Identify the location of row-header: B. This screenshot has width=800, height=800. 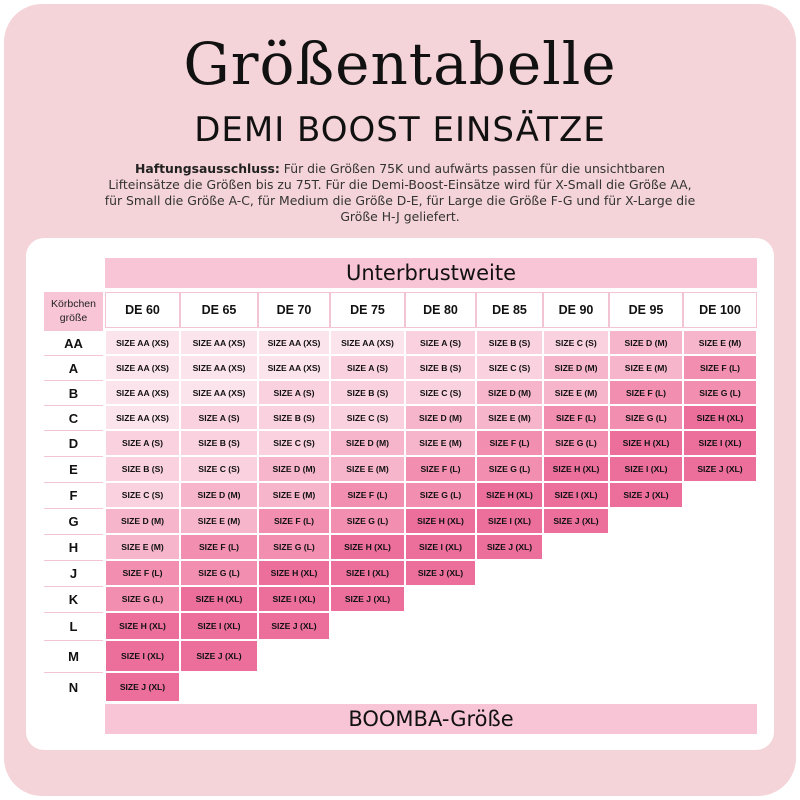
(73, 392).